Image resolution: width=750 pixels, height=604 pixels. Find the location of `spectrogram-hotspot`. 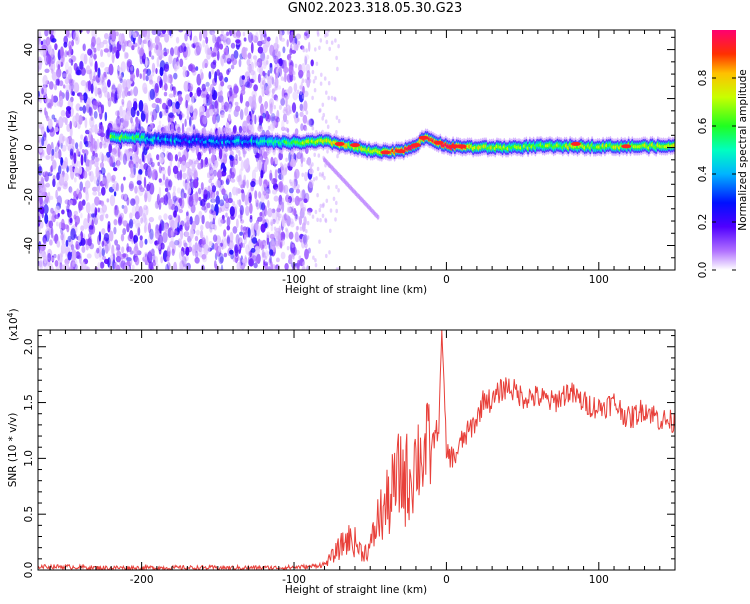

spectrogram-hotspot is located at coordinates (575, 143).